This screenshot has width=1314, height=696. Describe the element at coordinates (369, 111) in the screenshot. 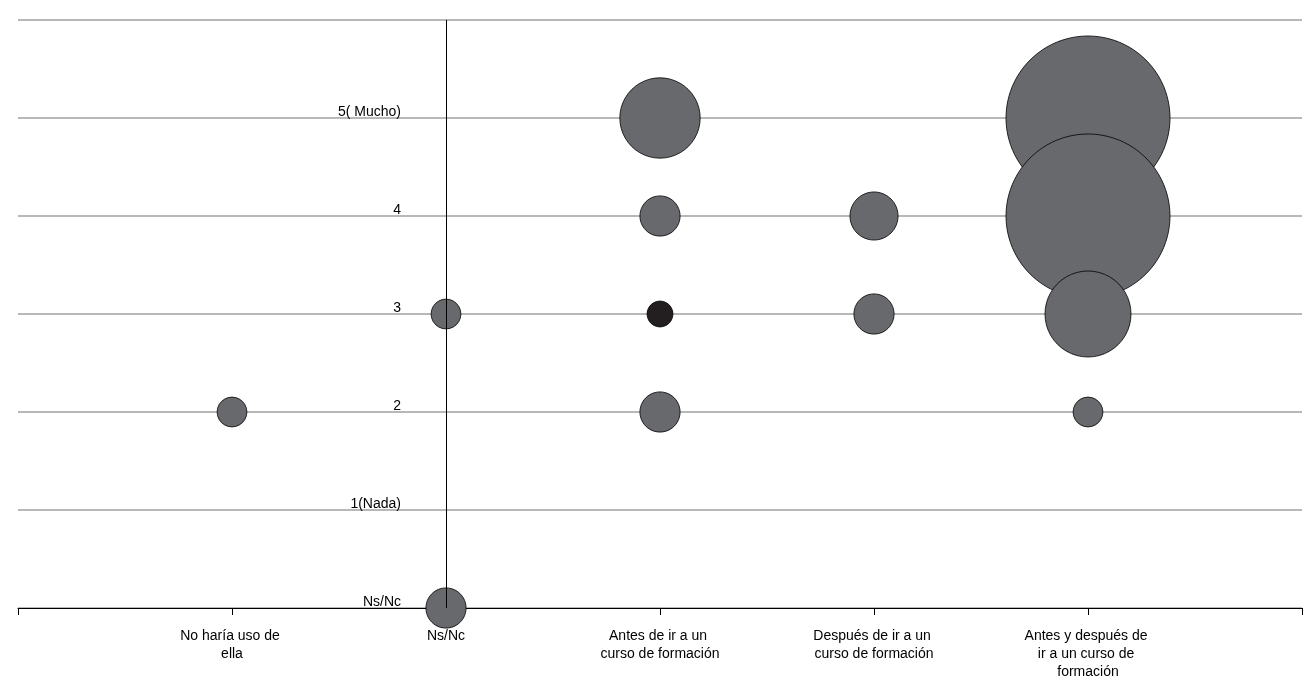

I see `y-tick-label: 5( Mucho)` at that location.